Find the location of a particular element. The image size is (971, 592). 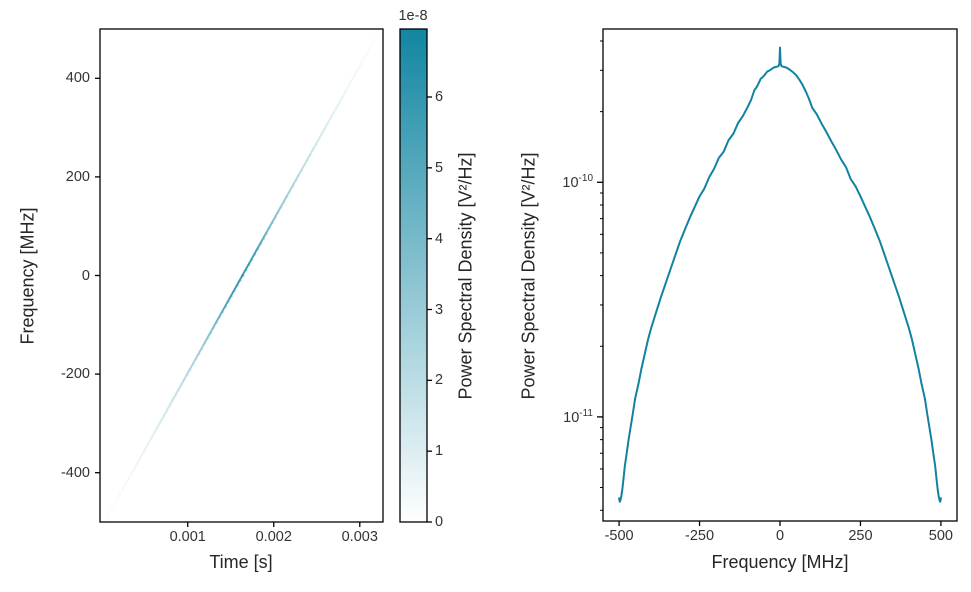

colorbar-gradient is located at coordinates (413, 275).